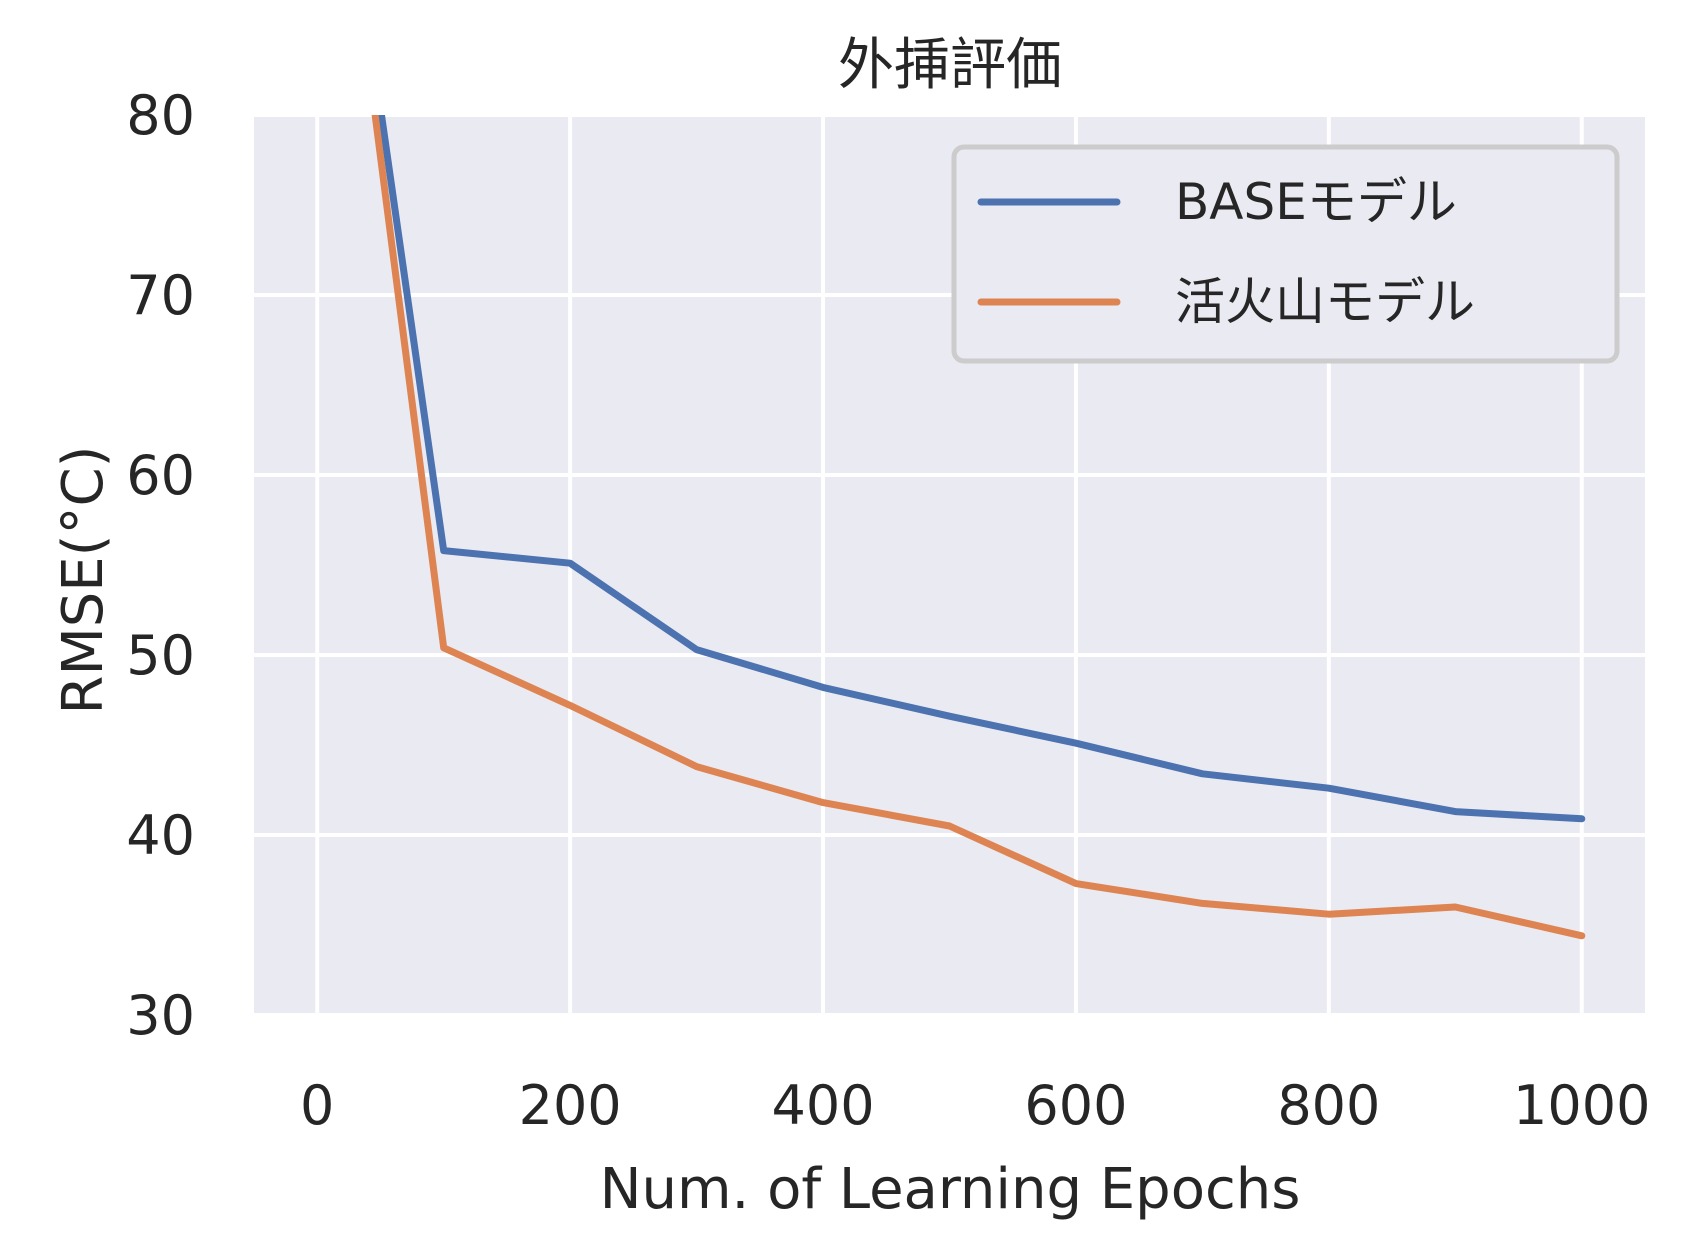  Describe the element at coordinates (950, 65) in the screenshot. I see `chart-title: 外挿評価` at that location.